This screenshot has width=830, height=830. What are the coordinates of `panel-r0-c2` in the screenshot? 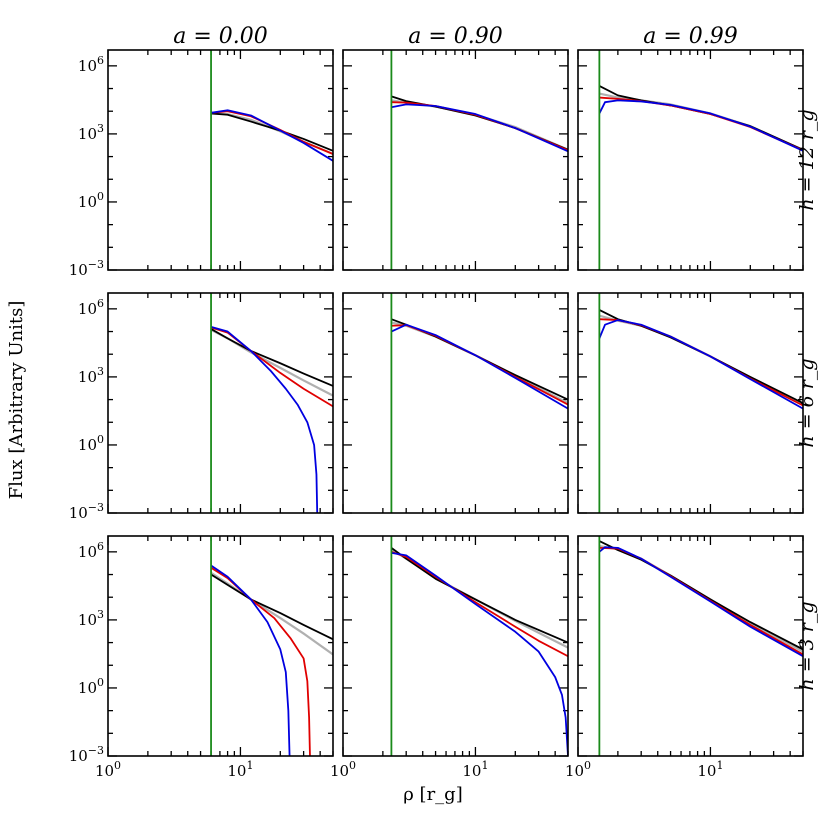 It's located at (690, 160).